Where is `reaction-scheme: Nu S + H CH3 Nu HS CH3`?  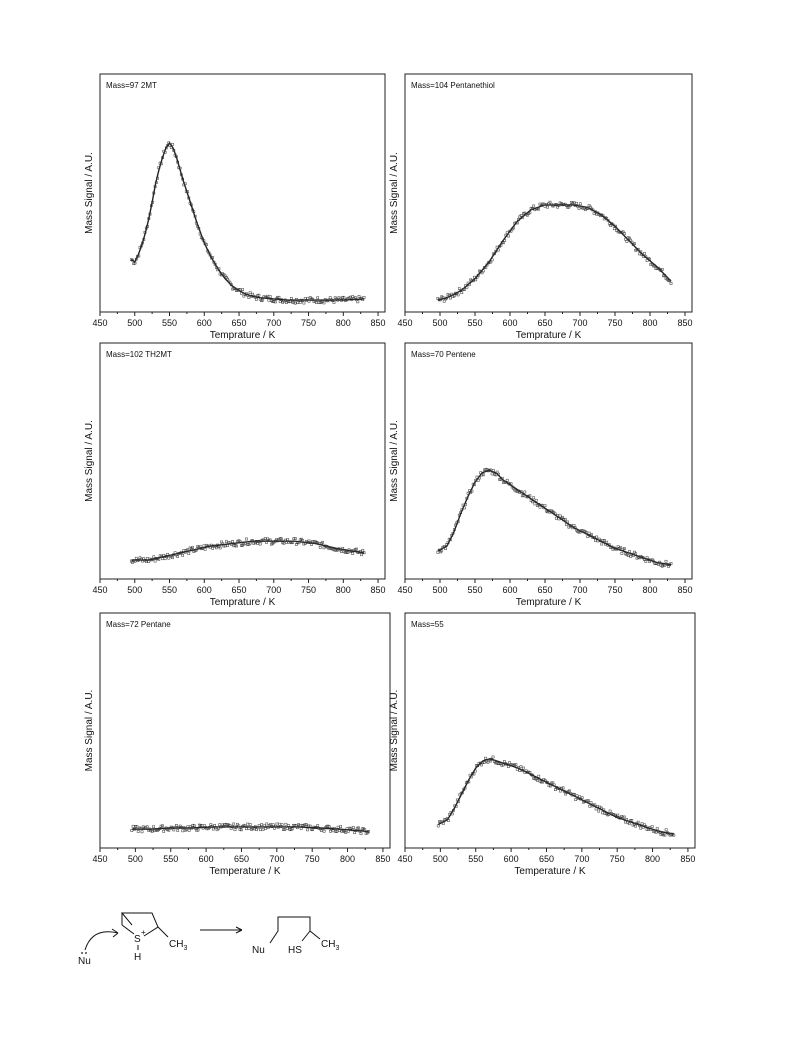
reaction-scheme: Nu S + H CH3 Nu HS CH3 is located at coordinates (208, 939).